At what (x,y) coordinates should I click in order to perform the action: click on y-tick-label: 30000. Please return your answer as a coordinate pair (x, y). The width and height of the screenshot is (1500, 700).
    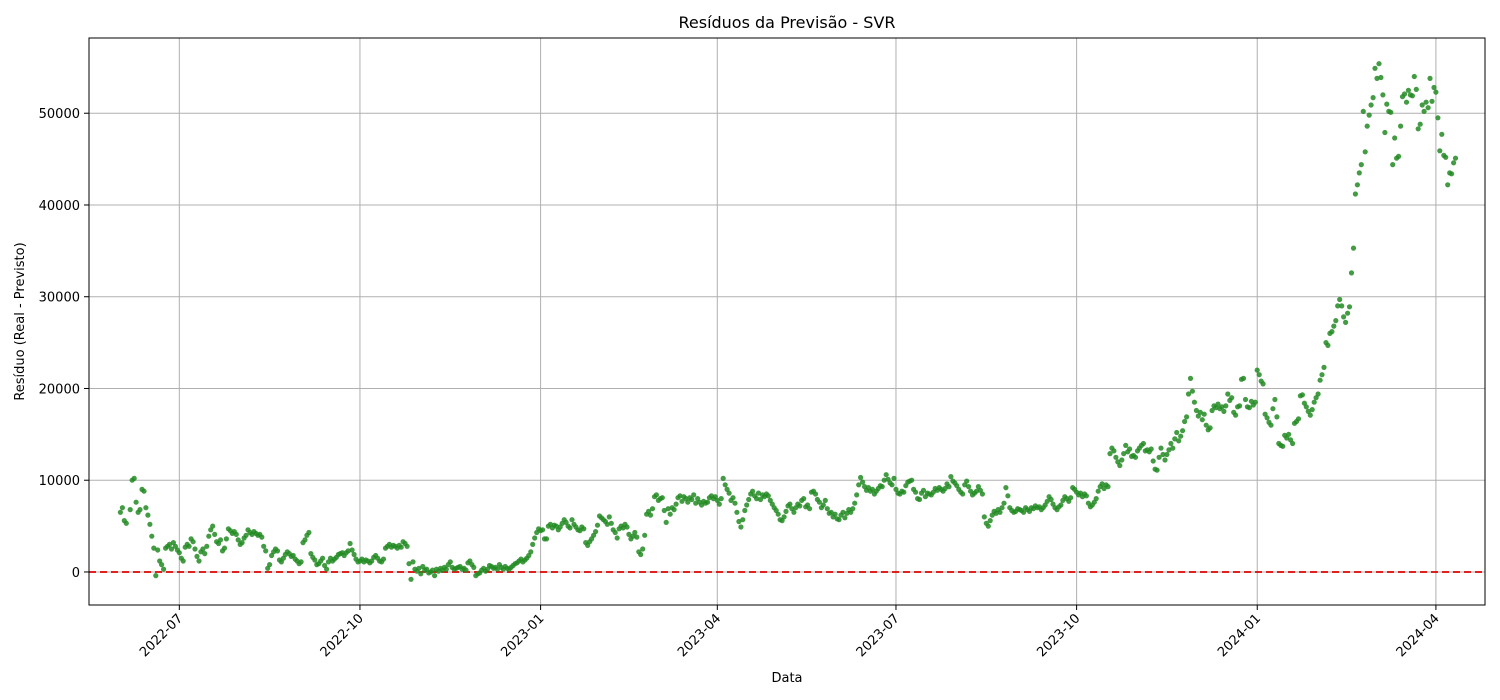
    Looking at the image, I should click on (59, 298).